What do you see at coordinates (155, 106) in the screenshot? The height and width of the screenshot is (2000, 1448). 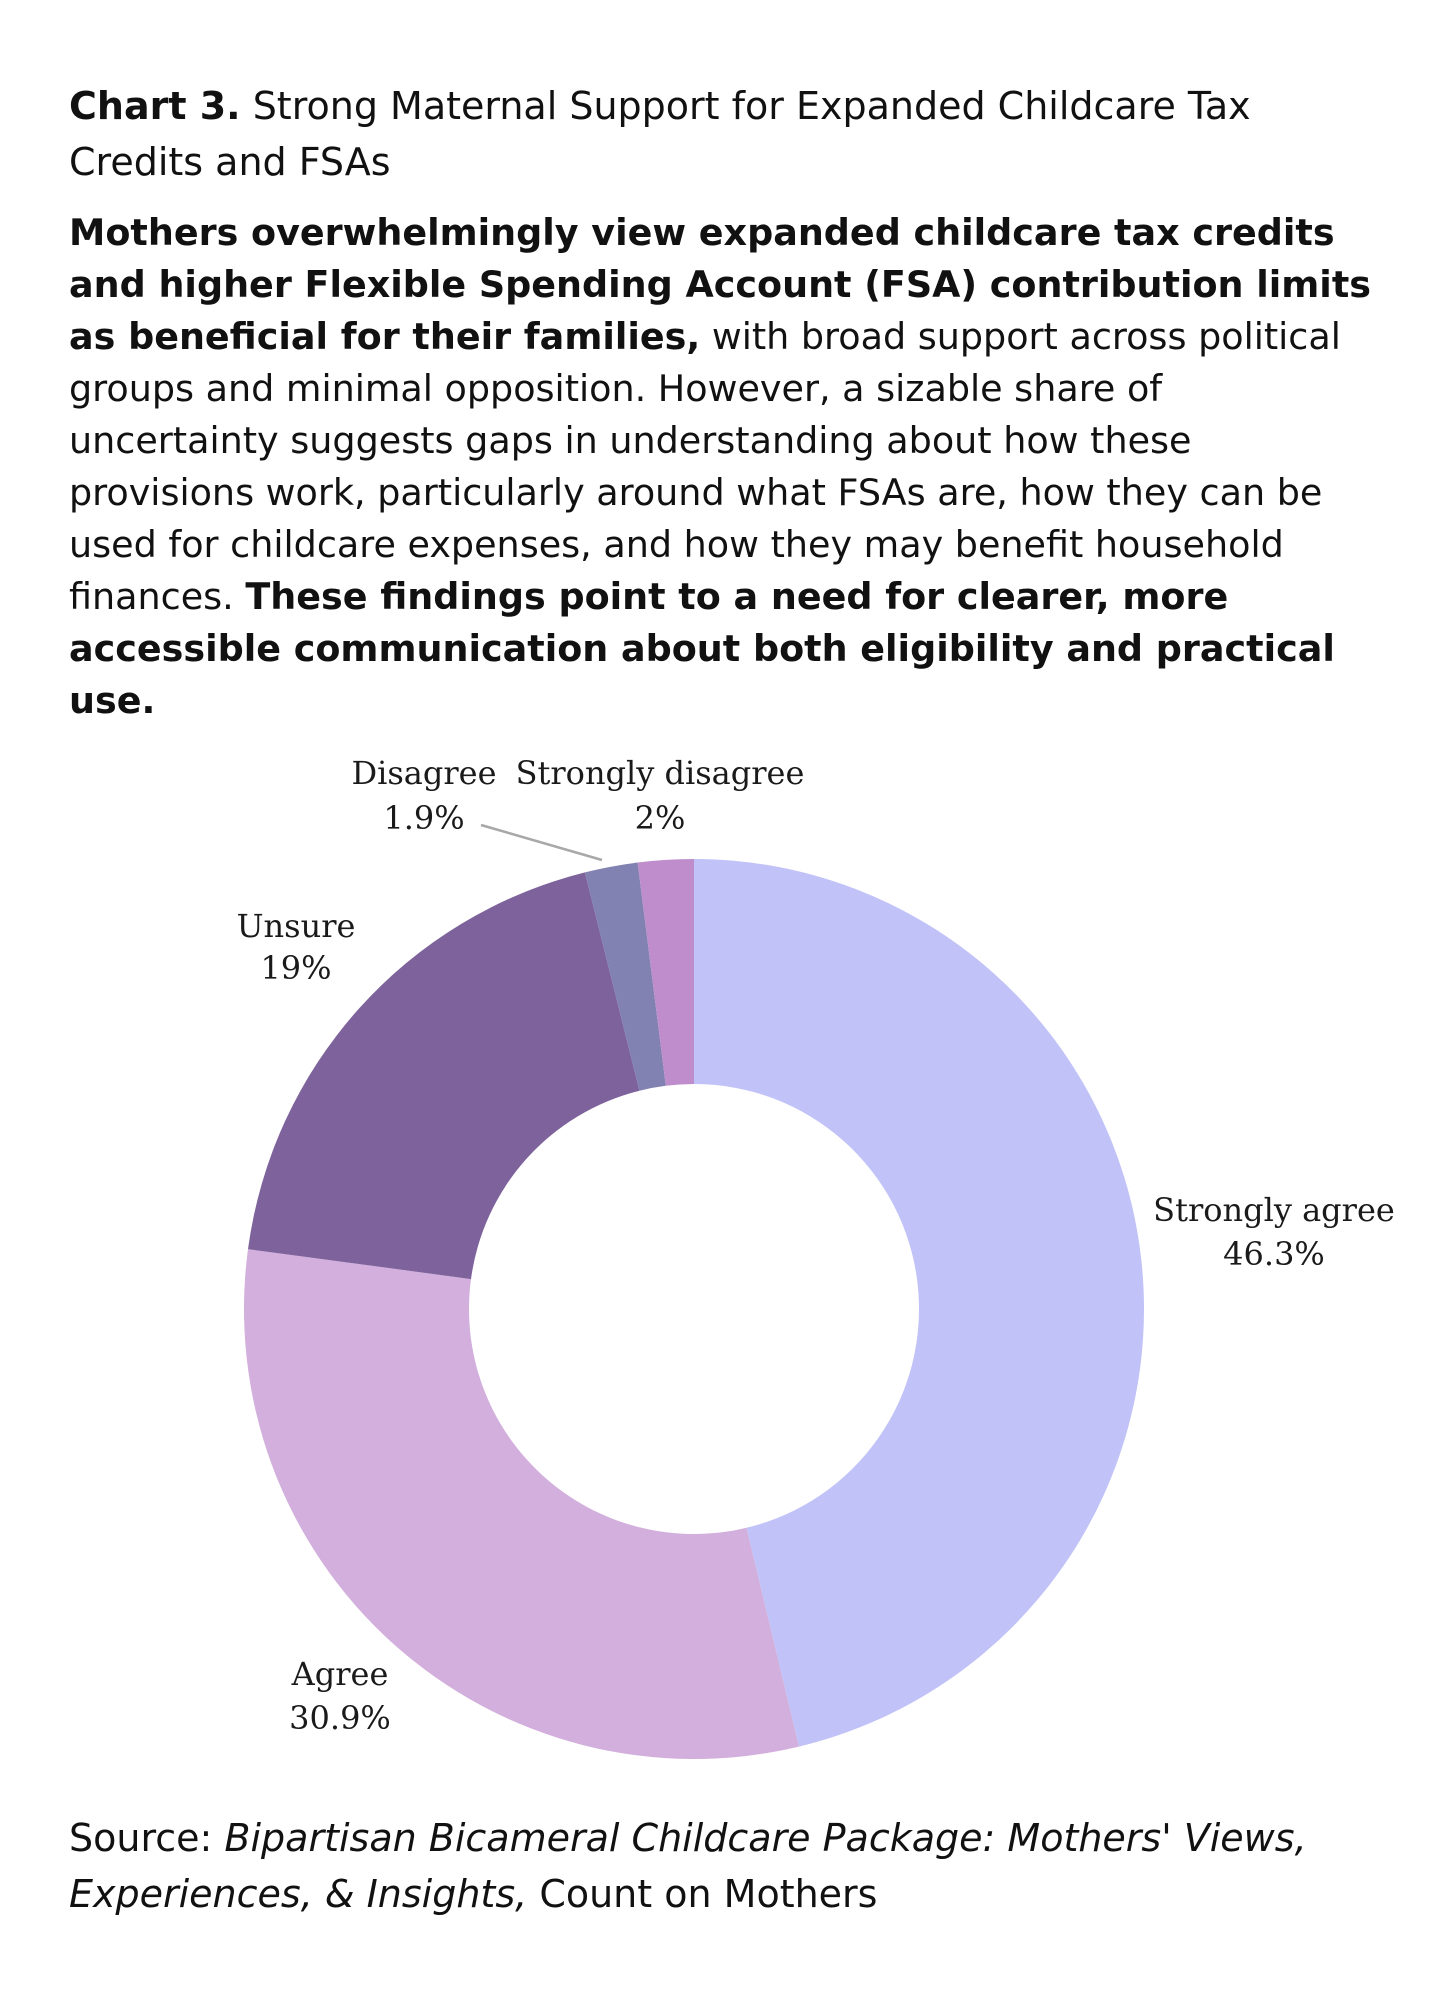 I see `chart-title-prefix: Chart 3.` at bounding box center [155, 106].